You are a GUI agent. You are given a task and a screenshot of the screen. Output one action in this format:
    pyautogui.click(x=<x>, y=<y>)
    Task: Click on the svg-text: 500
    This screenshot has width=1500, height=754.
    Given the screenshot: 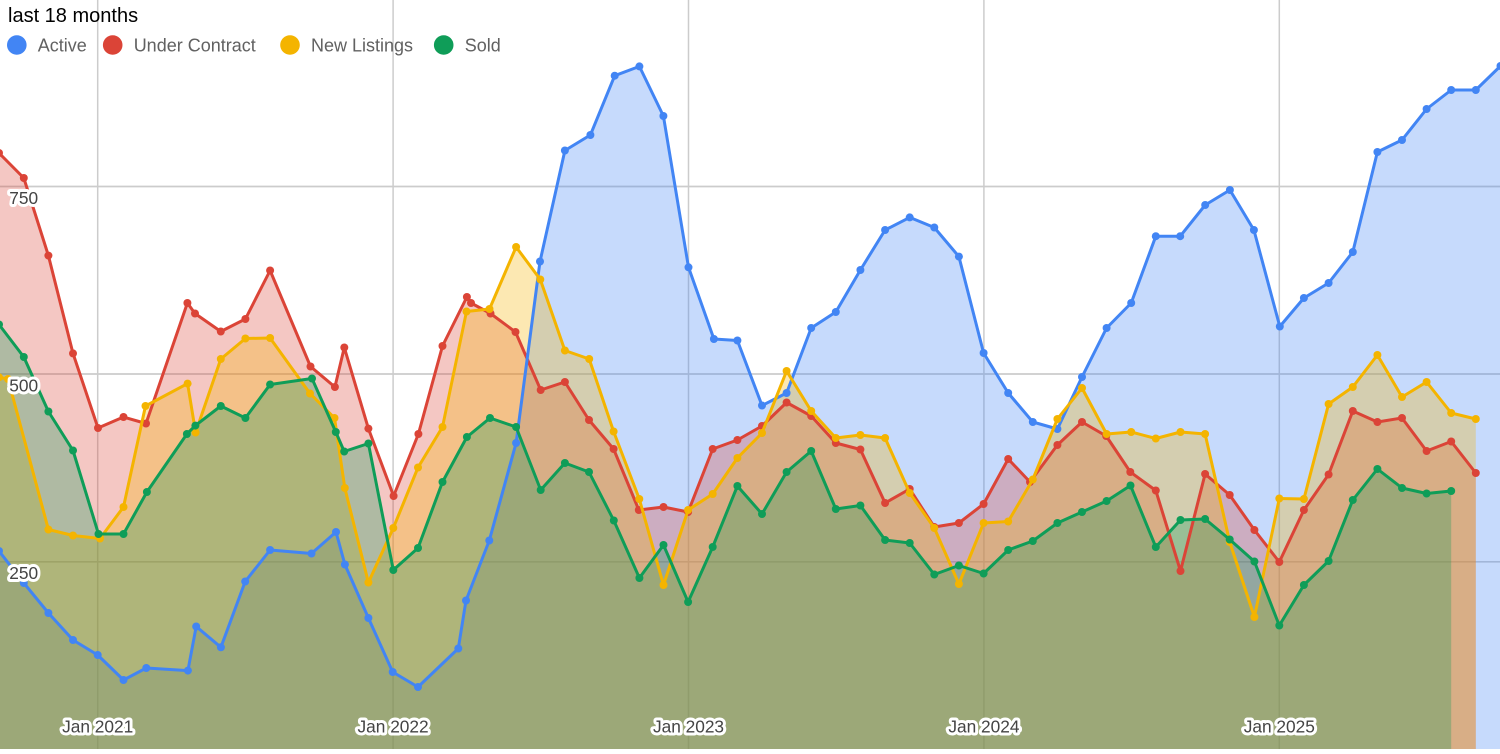 What is the action you would take?
    pyautogui.click(x=23, y=385)
    